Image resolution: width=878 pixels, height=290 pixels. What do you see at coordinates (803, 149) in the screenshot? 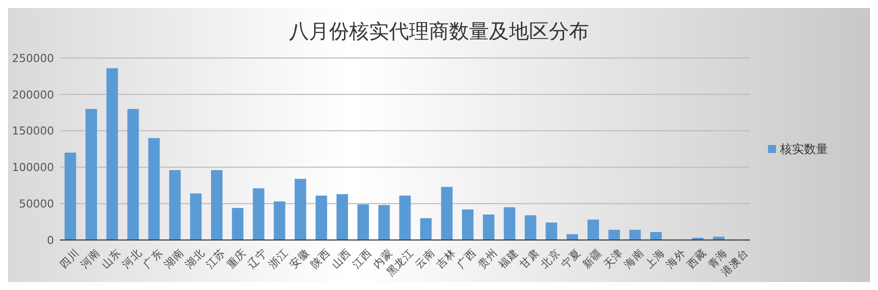
I see `legend-label: 核实数量` at bounding box center [803, 149].